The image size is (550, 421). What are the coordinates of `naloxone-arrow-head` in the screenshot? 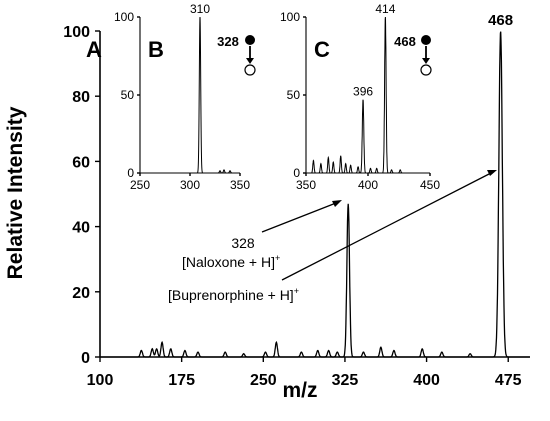 It's located at (337, 203).